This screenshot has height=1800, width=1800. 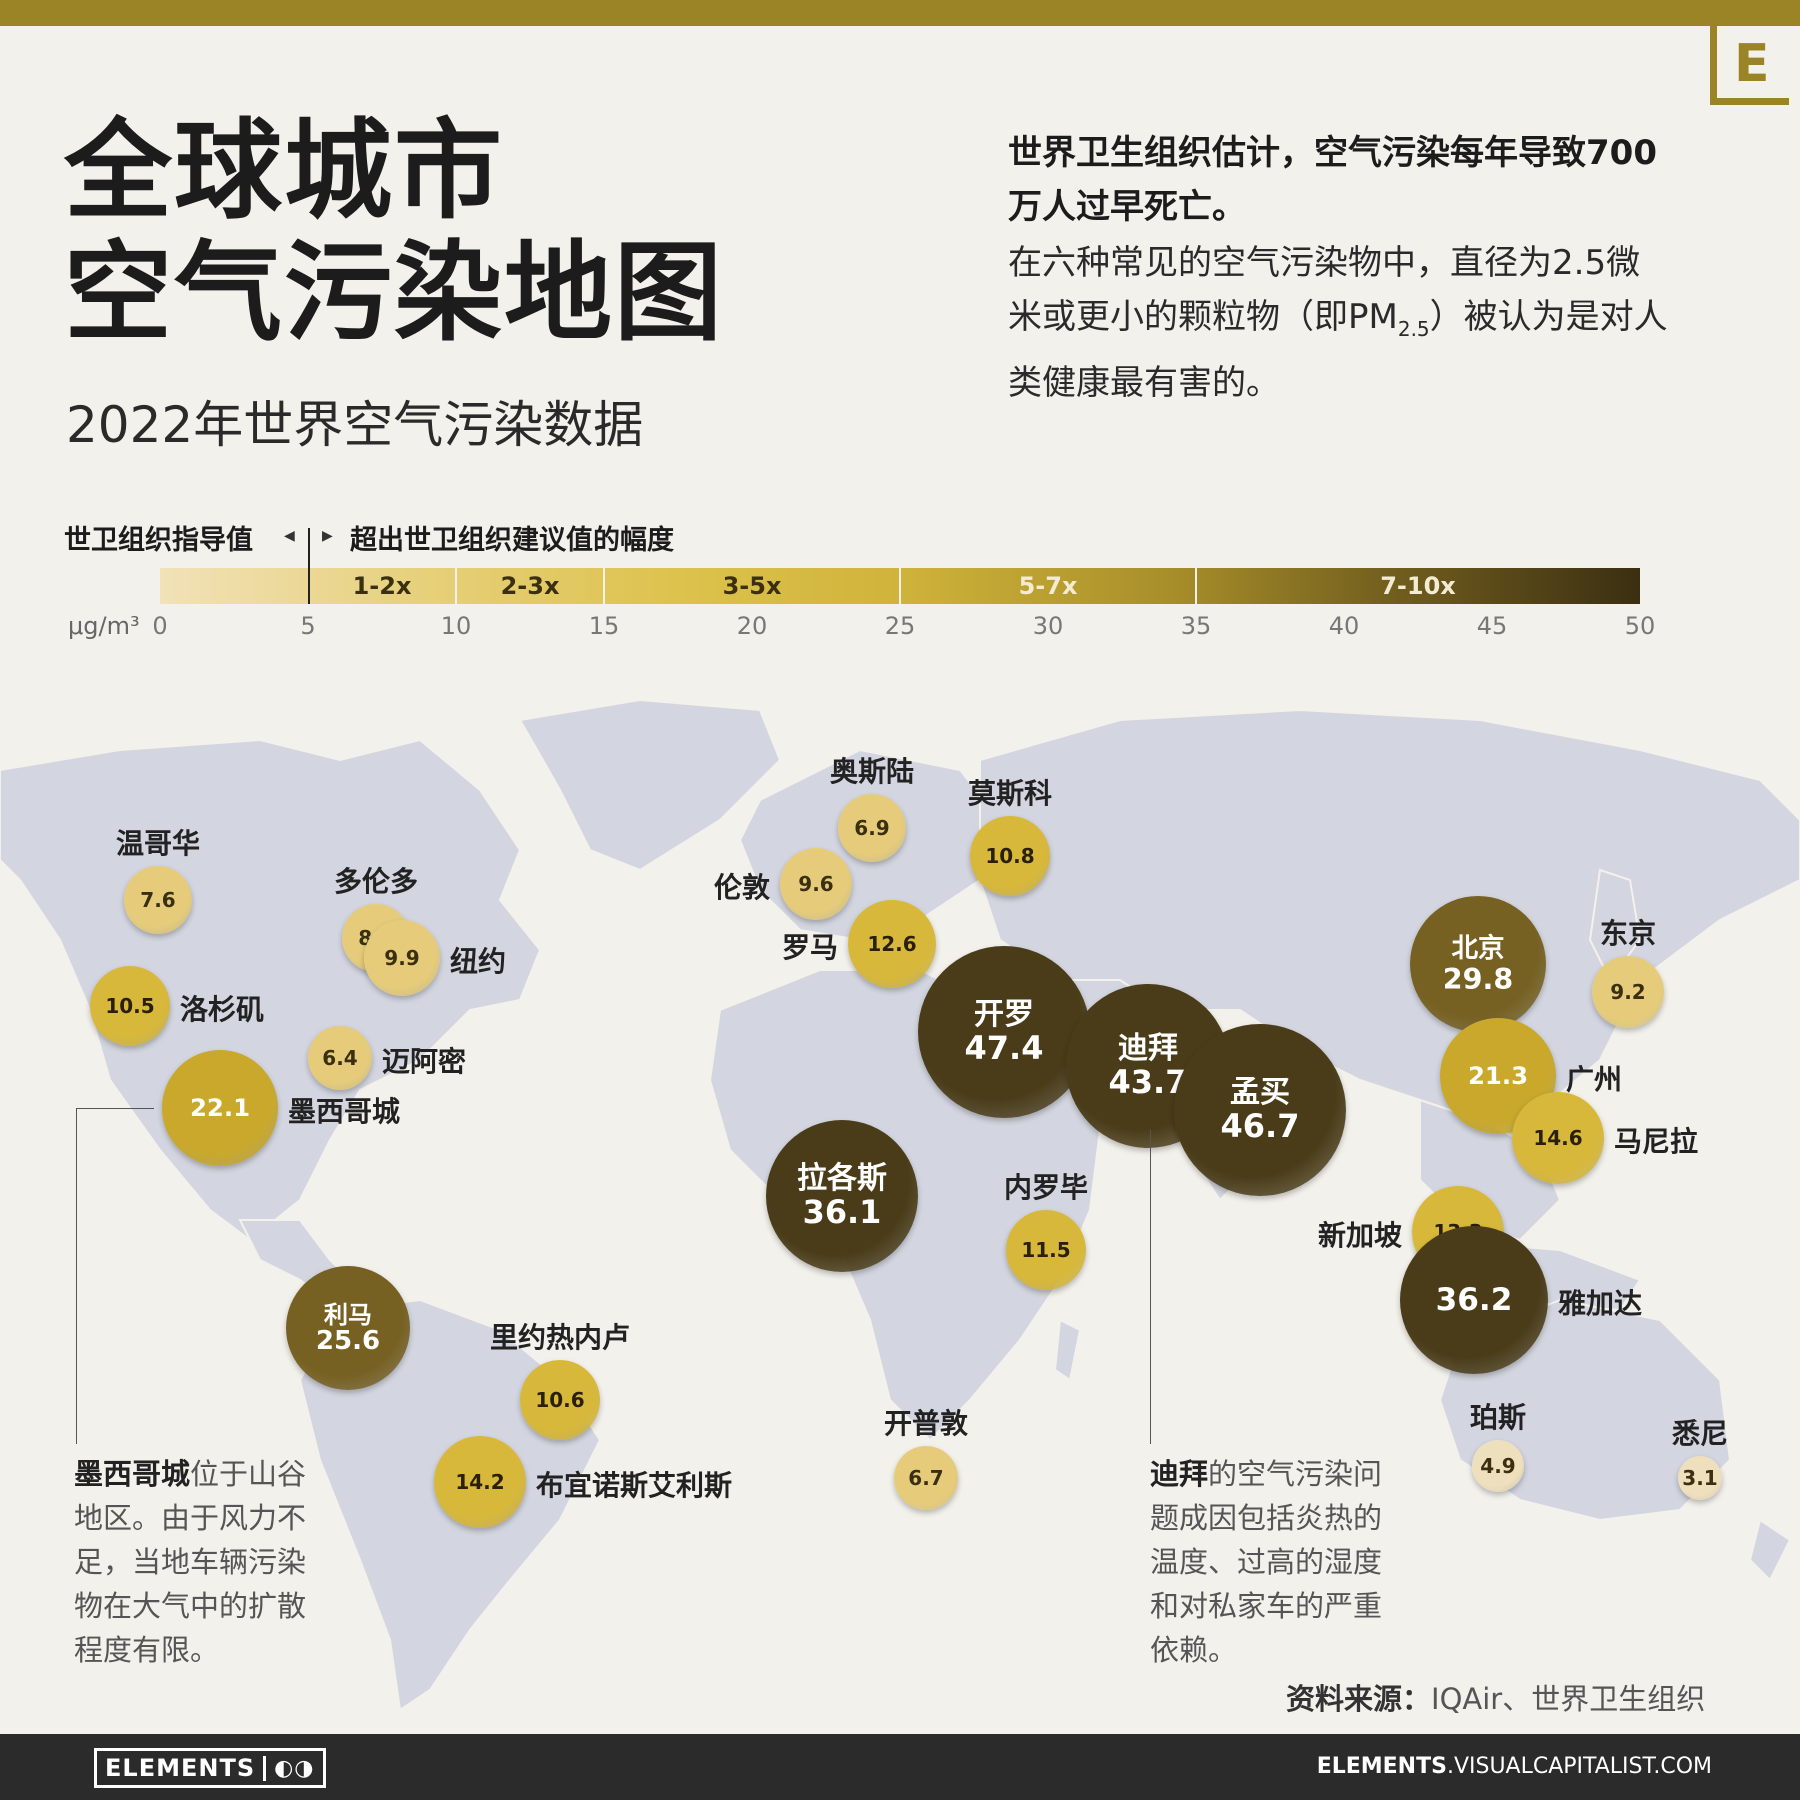 I want to click on city-value: 10.5, so click(x=130, y=1005).